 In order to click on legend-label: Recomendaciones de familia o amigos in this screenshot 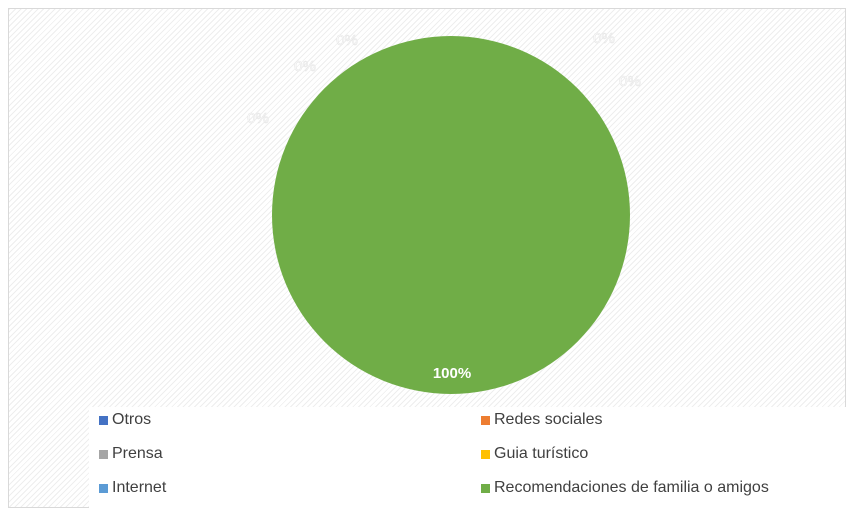, I will do `click(631, 487)`.